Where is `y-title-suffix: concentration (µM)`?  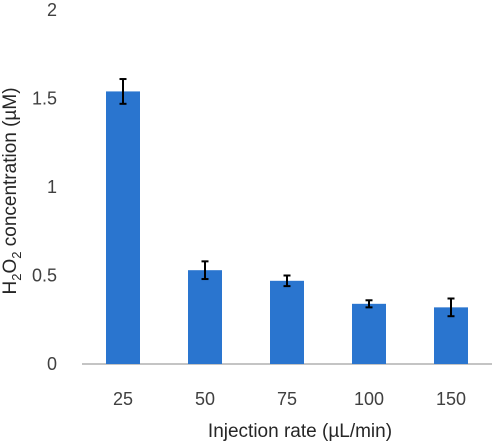 y-title-suffix: concentration (µM) is located at coordinates (10, 169).